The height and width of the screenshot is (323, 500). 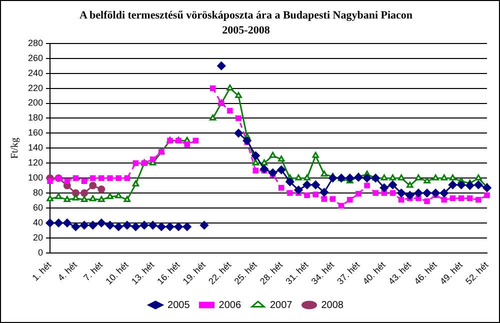 What do you see at coordinates (400, 272) in the screenshot?
I see `x-tick-label: 43. hét` at bounding box center [400, 272].